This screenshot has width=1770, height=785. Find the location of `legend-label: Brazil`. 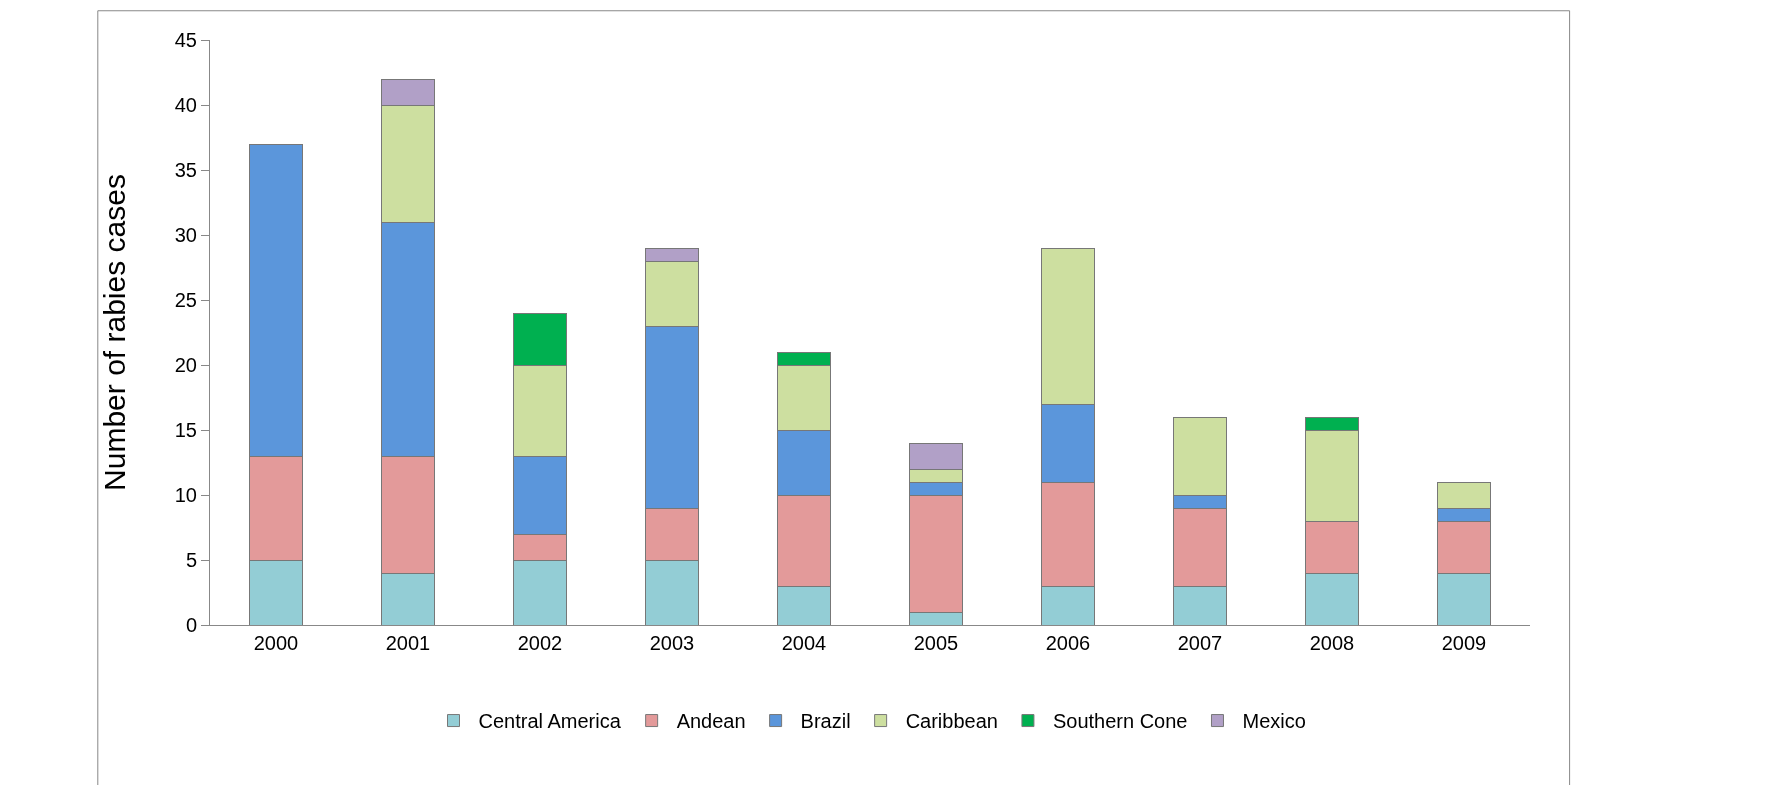

legend-label: Brazil is located at coordinates (825, 721).